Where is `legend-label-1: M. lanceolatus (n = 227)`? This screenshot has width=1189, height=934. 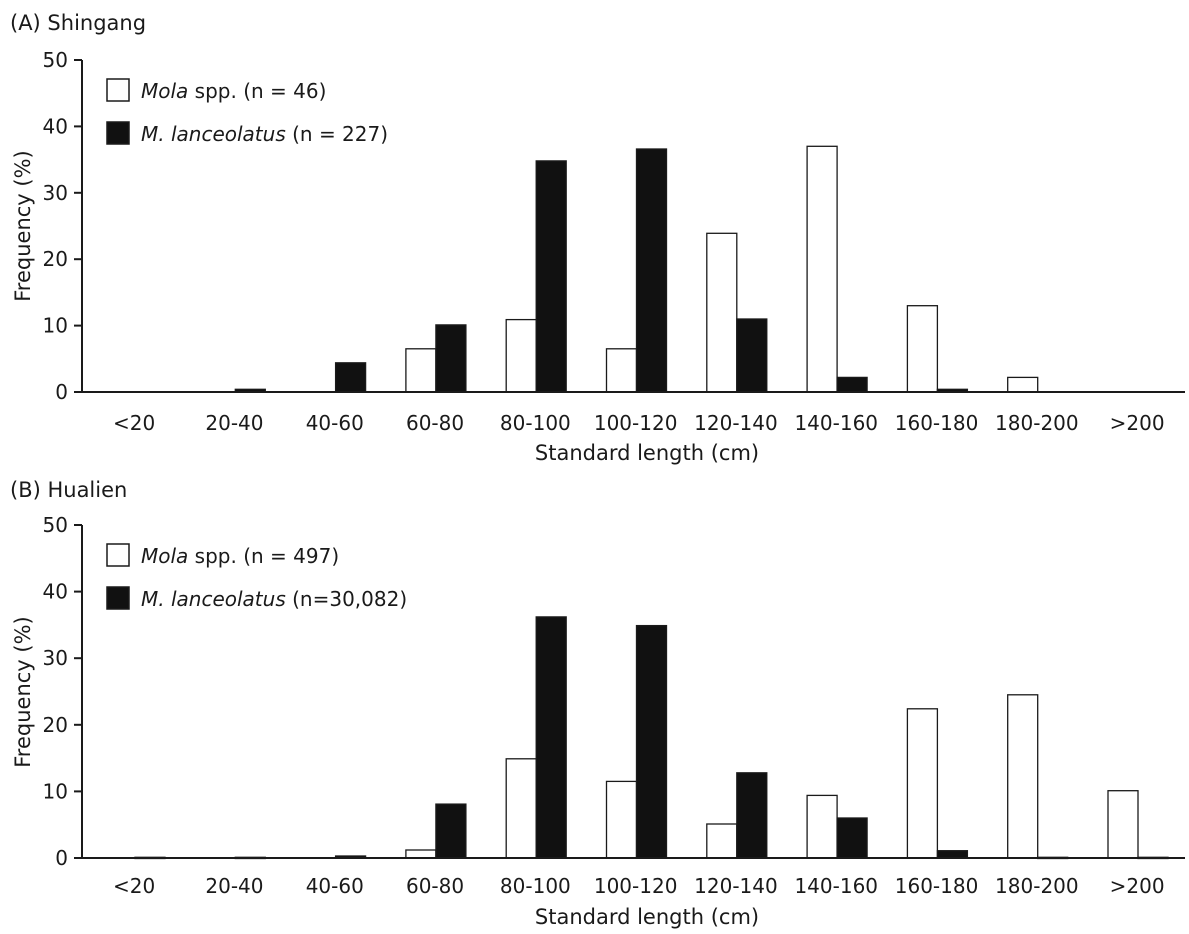
legend-label-1: M. lanceolatus (n = 227) is located at coordinates (264, 134).